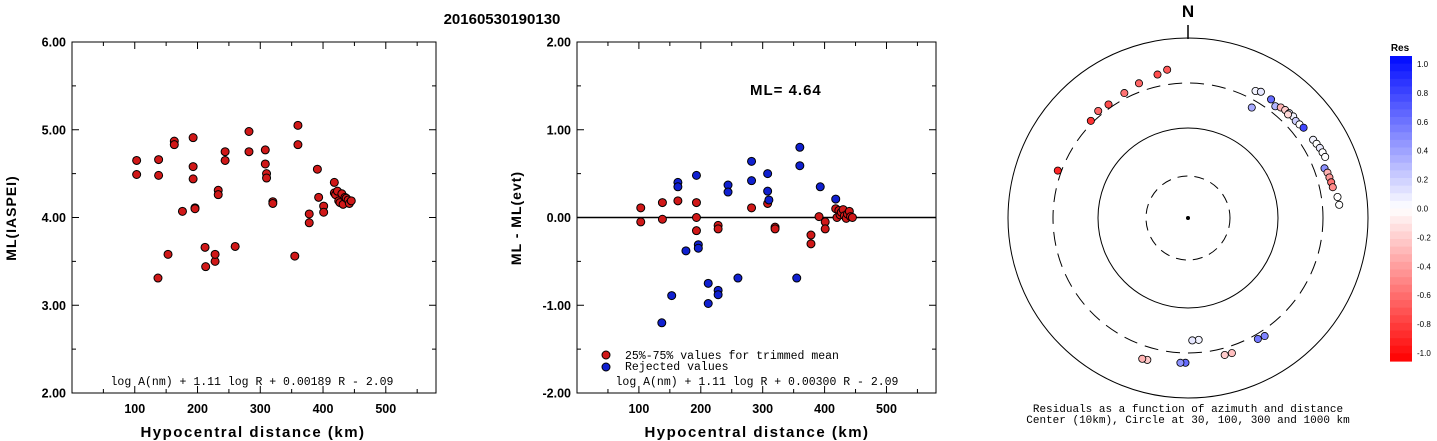  I want to click on colorbar-tick-label: 0.4, so click(1423, 151).